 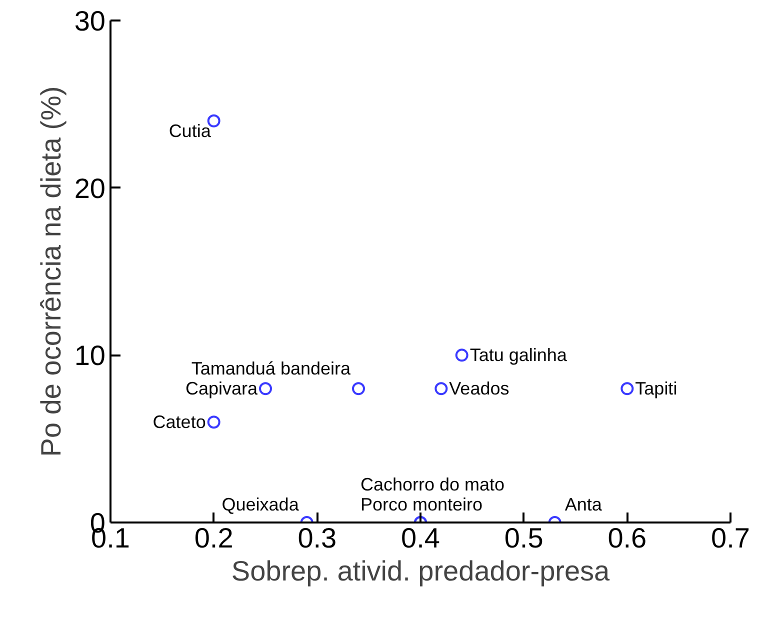 What do you see at coordinates (179, 422) in the screenshot?
I see `annotation: Cateto` at bounding box center [179, 422].